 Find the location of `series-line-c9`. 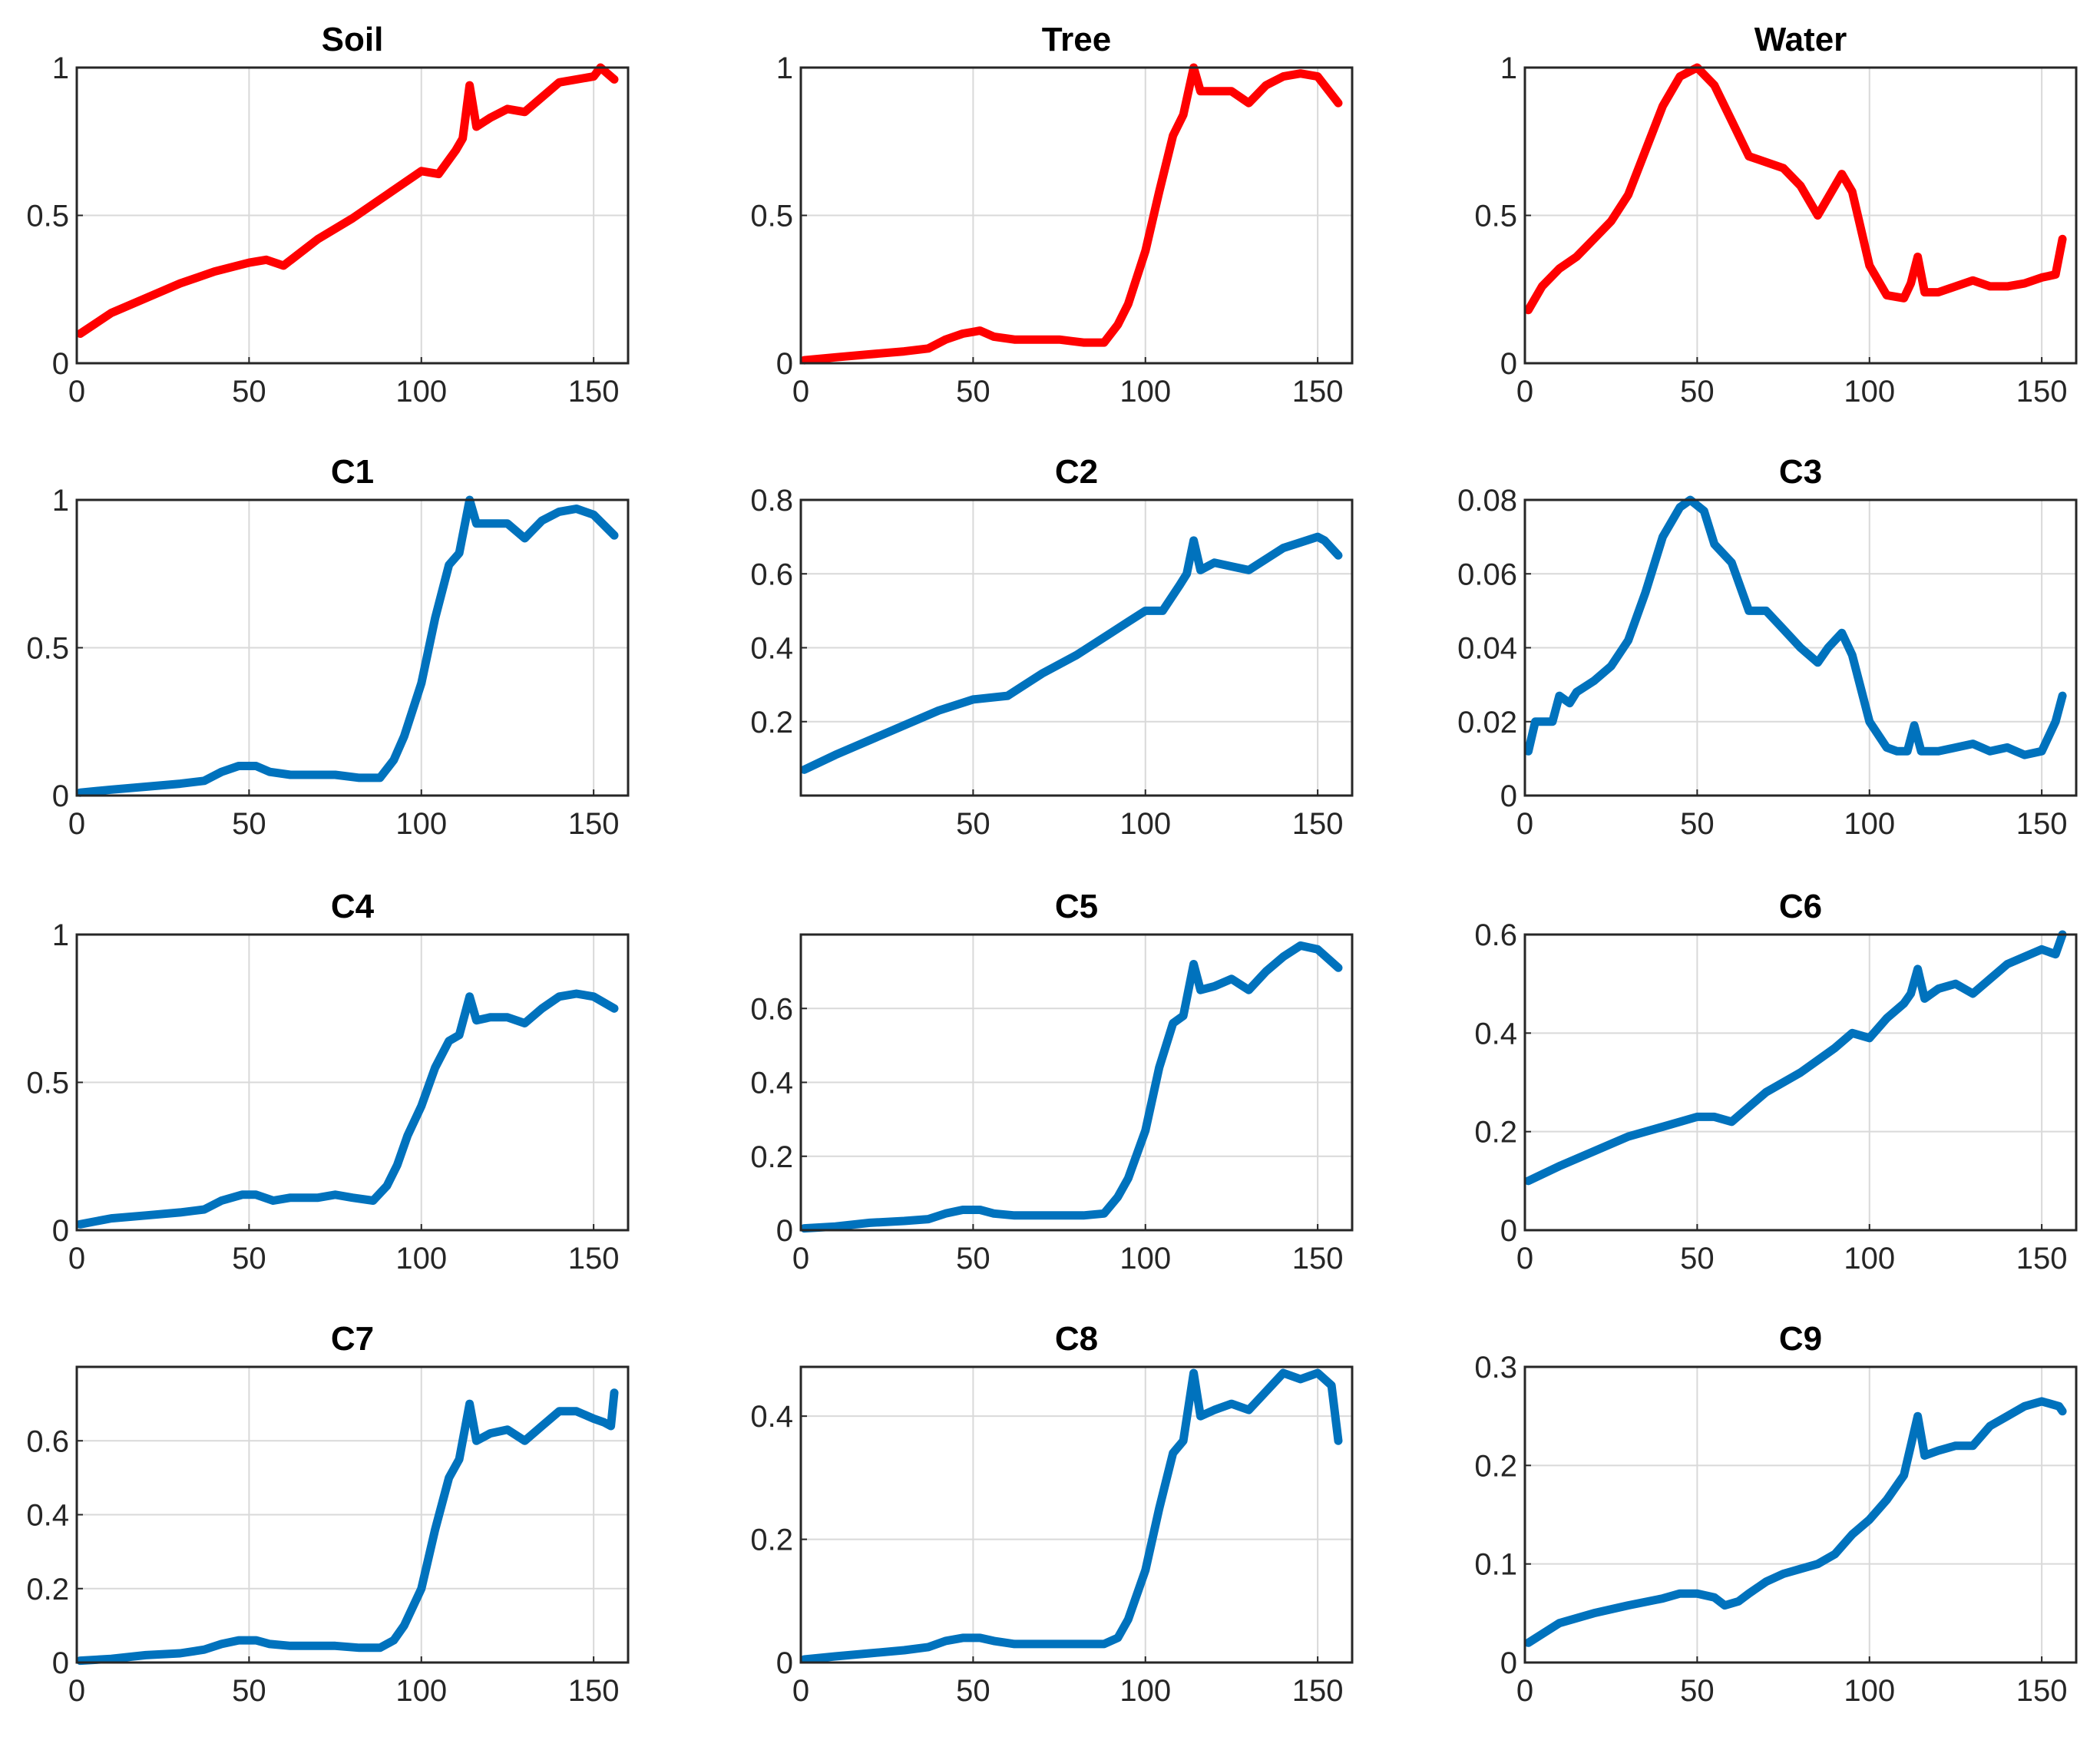

series-line-c9 is located at coordinates (1796, 1522).